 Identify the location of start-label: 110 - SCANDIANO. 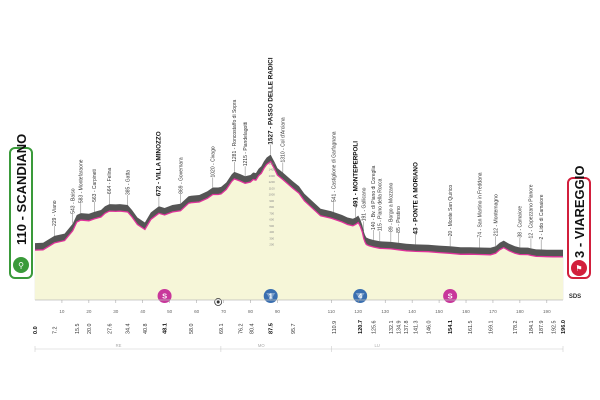
(21, 189).